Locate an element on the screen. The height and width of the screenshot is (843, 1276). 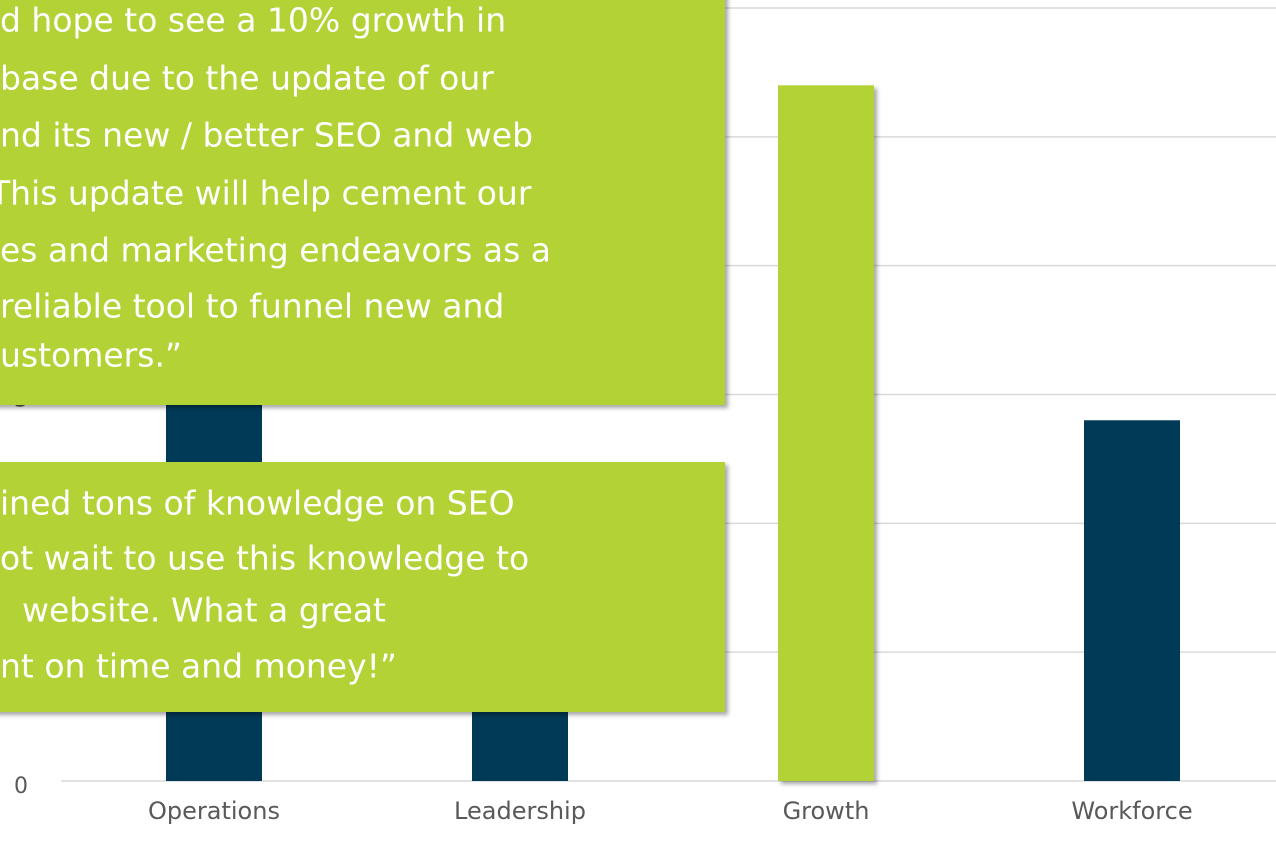
callout-text: reliable tool to funnel new and is located at coordinates (252, 306).